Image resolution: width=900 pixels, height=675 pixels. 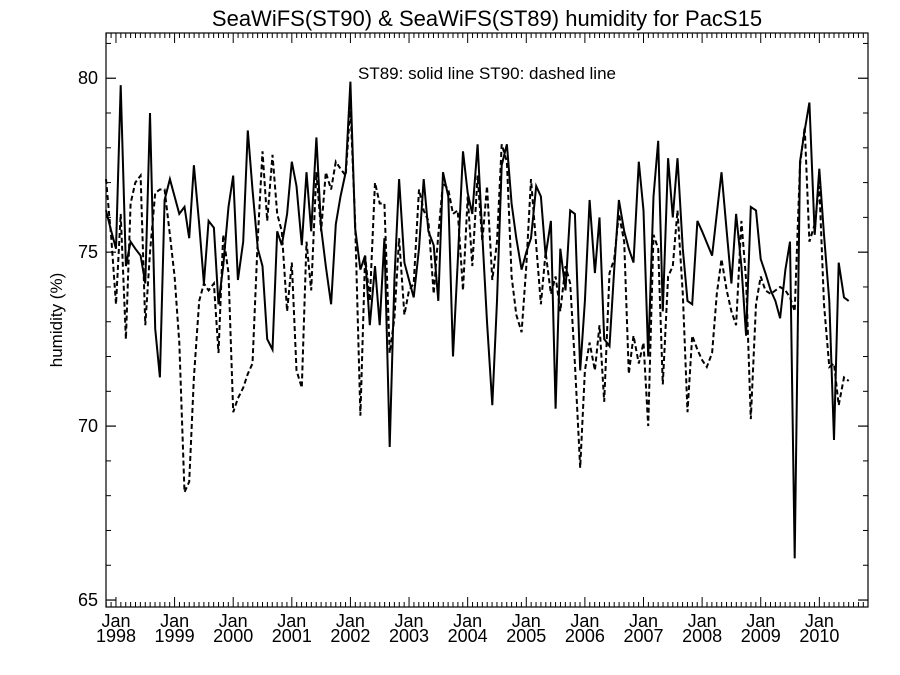 I want to click on x-tick-label-year: 2000, so click(x=233, y=636).